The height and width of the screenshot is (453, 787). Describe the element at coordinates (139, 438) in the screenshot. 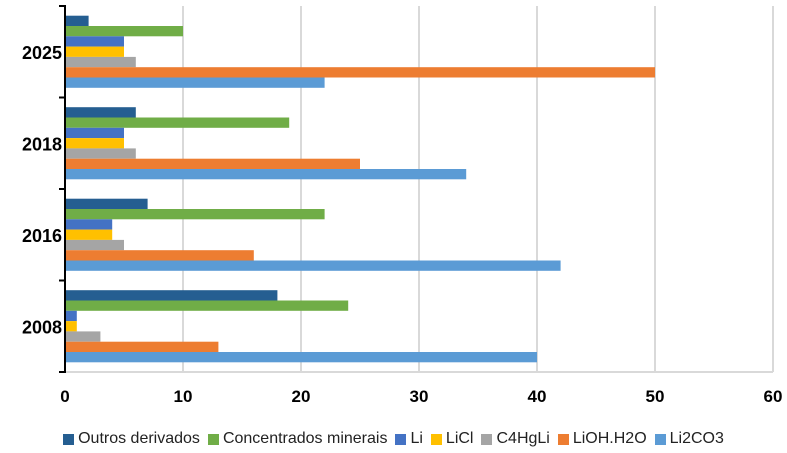

I see `legend-label: Outros derivados` at that location.